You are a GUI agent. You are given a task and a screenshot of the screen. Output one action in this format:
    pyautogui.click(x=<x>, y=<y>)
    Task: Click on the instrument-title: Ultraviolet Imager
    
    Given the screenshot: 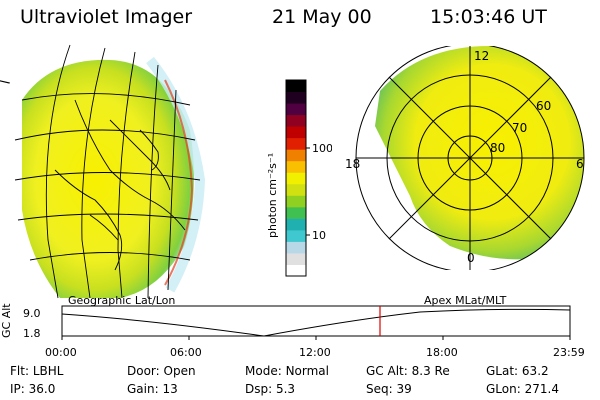 What is the action you would take?
    pyautogui.click(x=106, y=17)
    